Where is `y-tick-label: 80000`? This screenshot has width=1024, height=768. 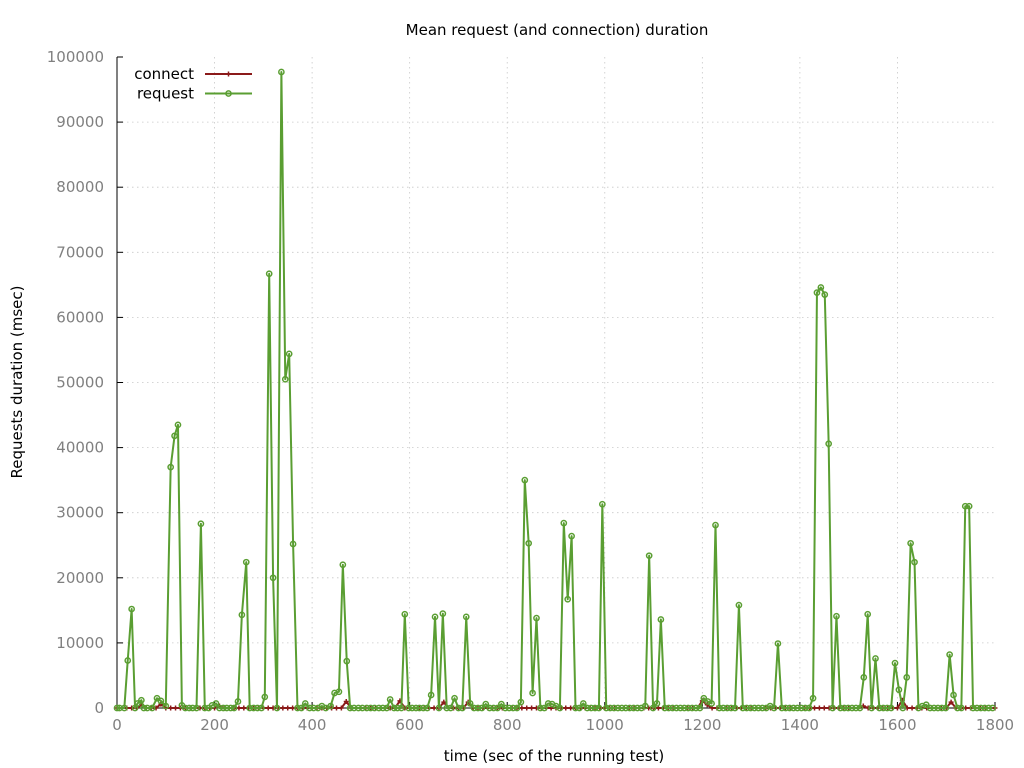
y-tick-label: 80000 is located at coordinates (80, 187).